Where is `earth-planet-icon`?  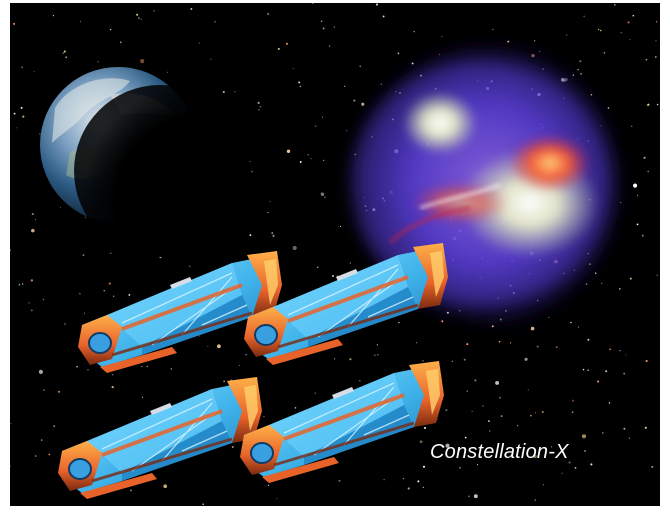
earth-planet-icon is located at coordinates (143, 162).